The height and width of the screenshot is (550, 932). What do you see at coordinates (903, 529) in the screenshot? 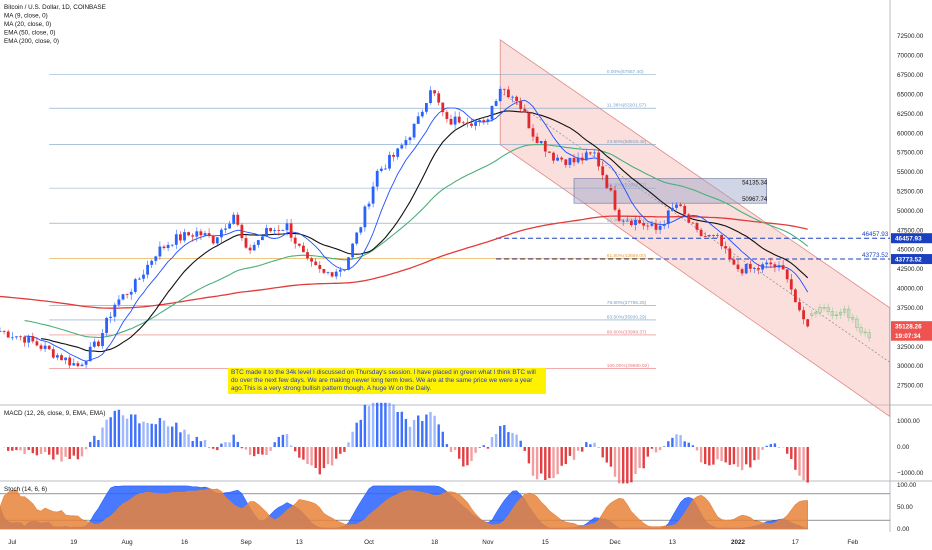
I see `stoch-tick-label: 0.00` at bounding box center [903, 529].